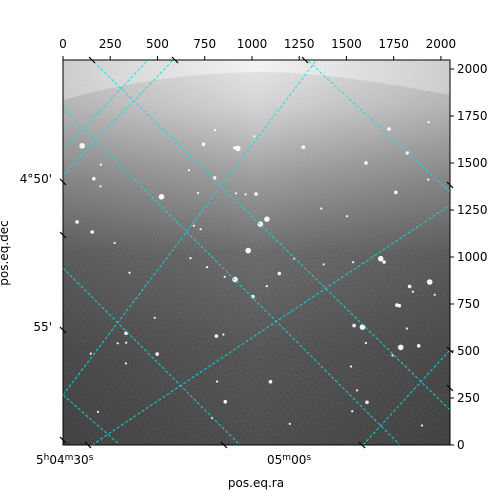  What do you see at coordinates (157, 44) in the screenshot?
I see `x-tick-label-2: 500` at bounding box center [157, 44].